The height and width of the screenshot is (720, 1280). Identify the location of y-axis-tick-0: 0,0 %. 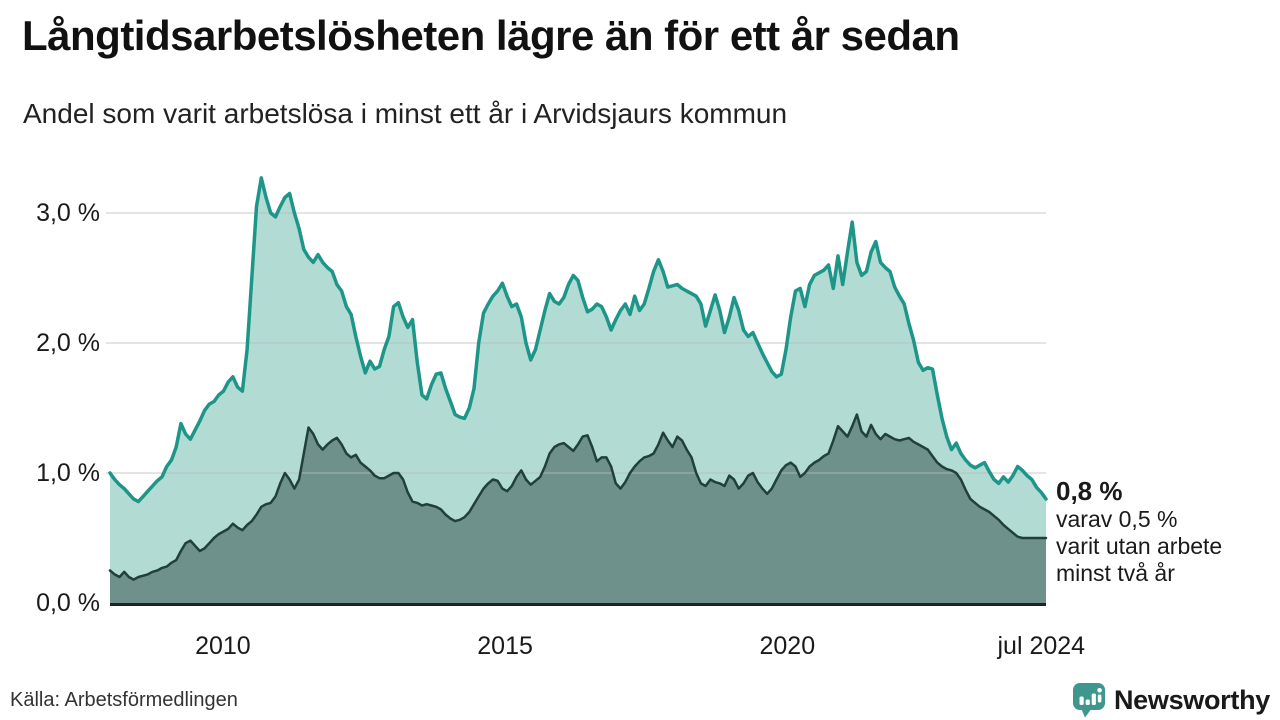
(68, 603).